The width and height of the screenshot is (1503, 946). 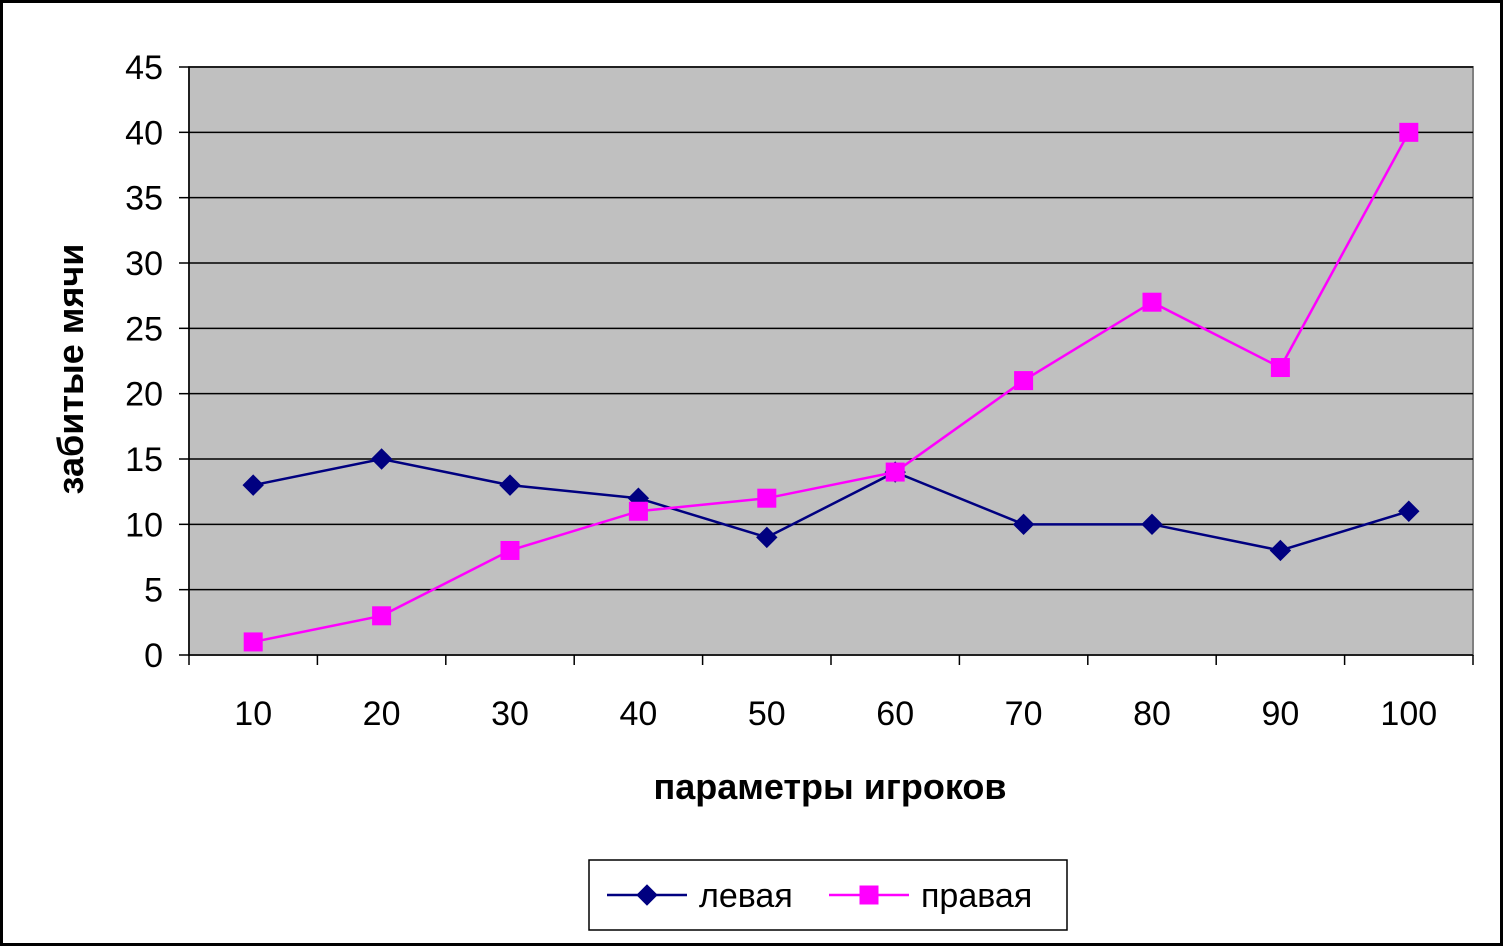 What do you see at coordinates (144, 460) in the screenshot?
I see `y-tick-label: 15` at bounding box center [144, 460].